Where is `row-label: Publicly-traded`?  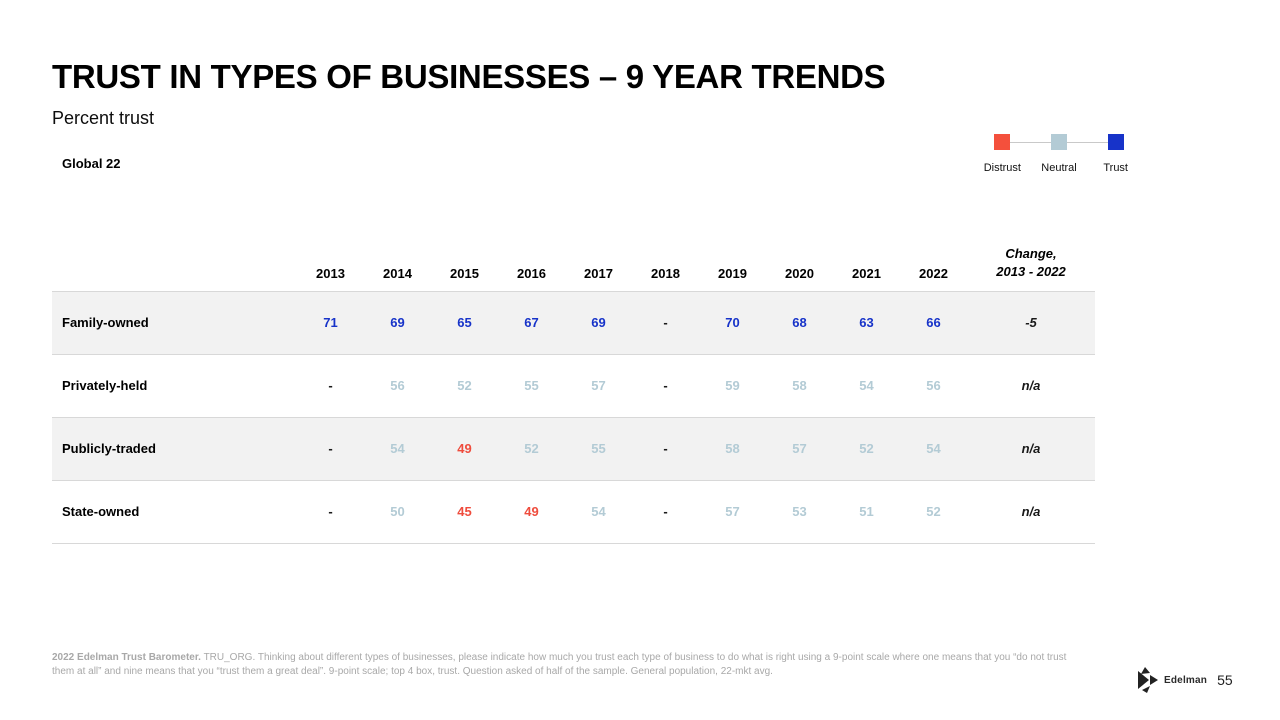
row-label: Publicly-traded is located at coordinates (109, 448).